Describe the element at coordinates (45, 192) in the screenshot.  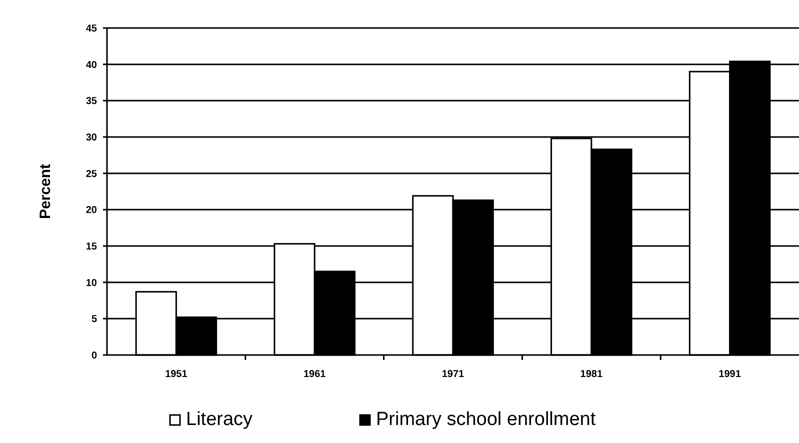
I see `y-axis-title: Percent` at that location.